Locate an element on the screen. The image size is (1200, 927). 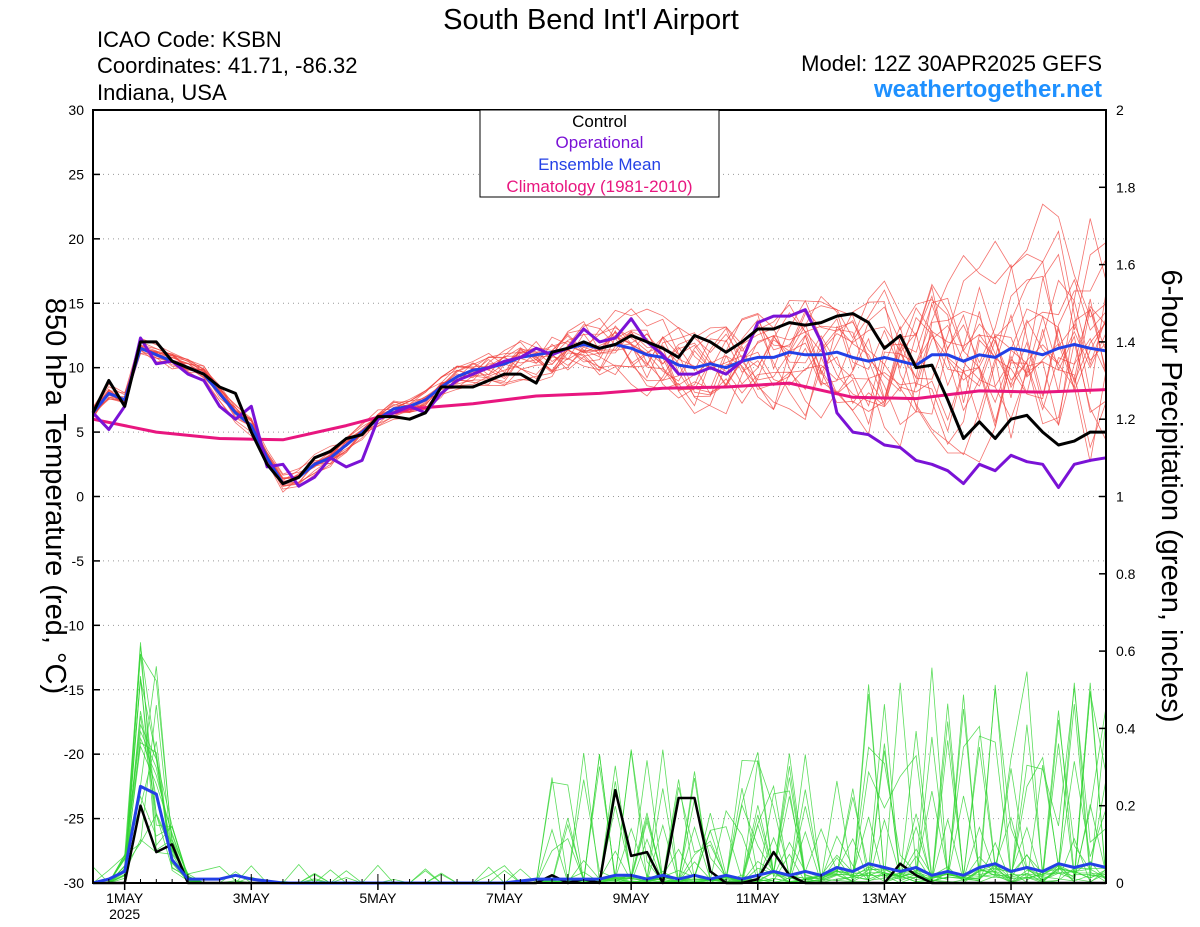
x-tick-label: 15MAY is located at coordinates (1012, 898).